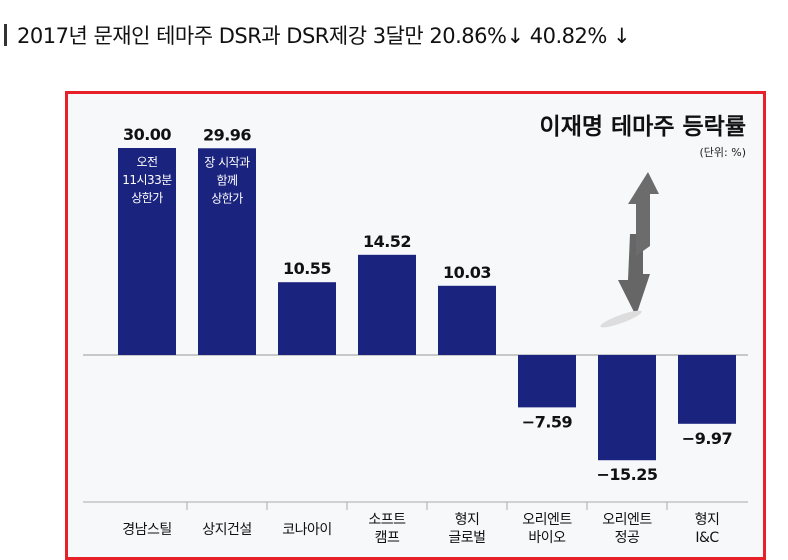 This screenshot has width=788, height=560. I want to click on arrow-shadow, so click(621, 319).